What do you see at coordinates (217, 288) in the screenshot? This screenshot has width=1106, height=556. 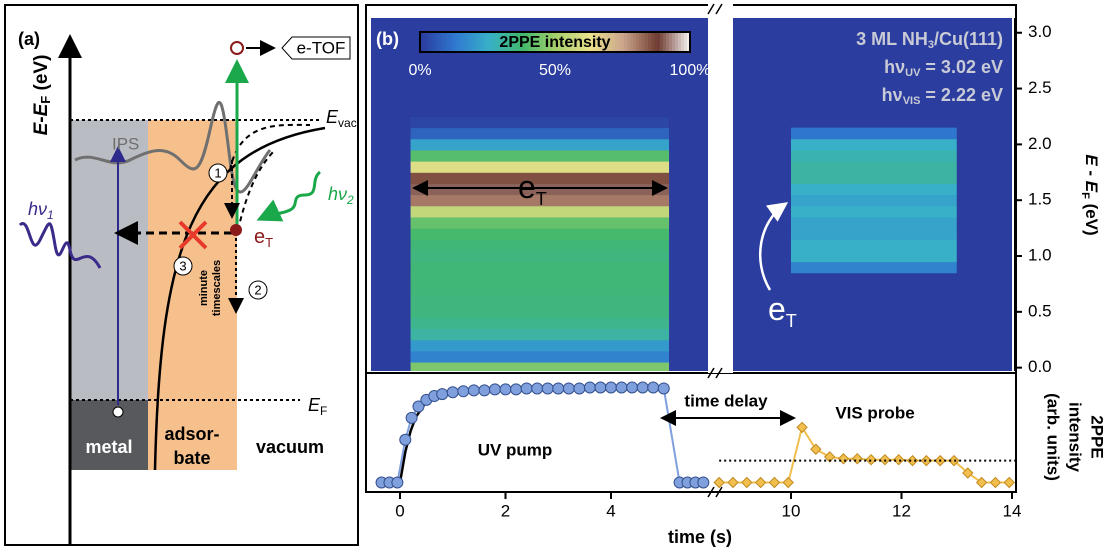 I see `timescale-part: timescales` at bounding box center [217, 288].